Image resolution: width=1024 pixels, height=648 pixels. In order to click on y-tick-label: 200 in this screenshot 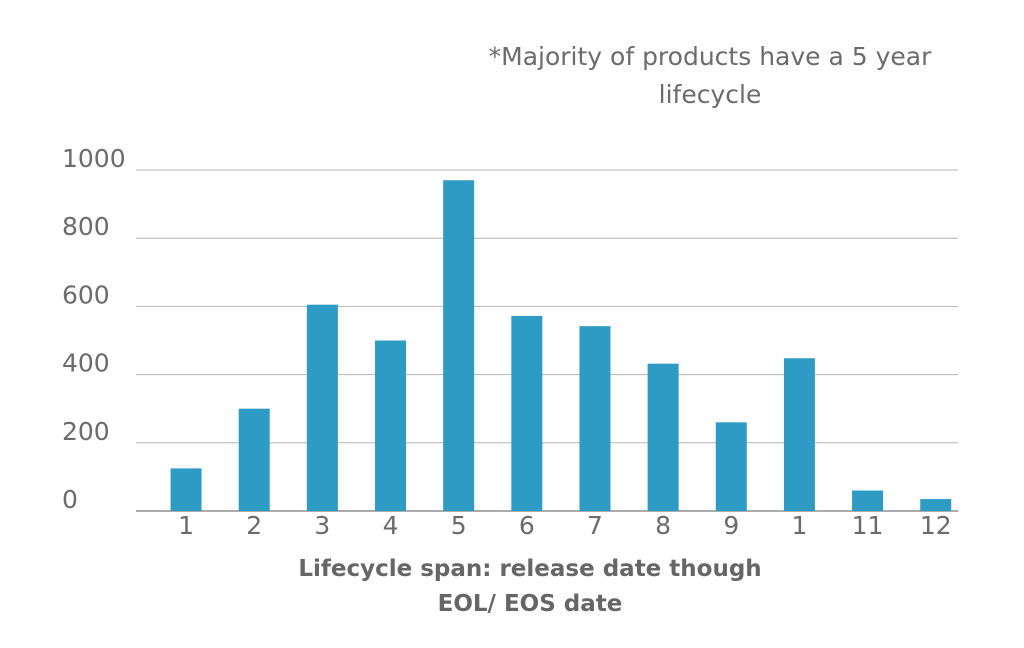, I will do `click(86, 431)`.